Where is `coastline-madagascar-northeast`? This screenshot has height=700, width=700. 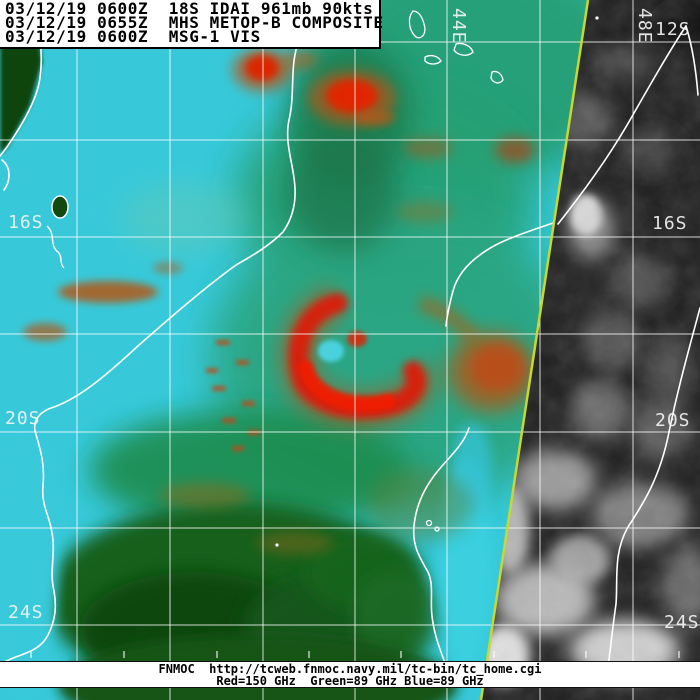
coastline-madagascar-northeast is located at coordinates (692, 60).